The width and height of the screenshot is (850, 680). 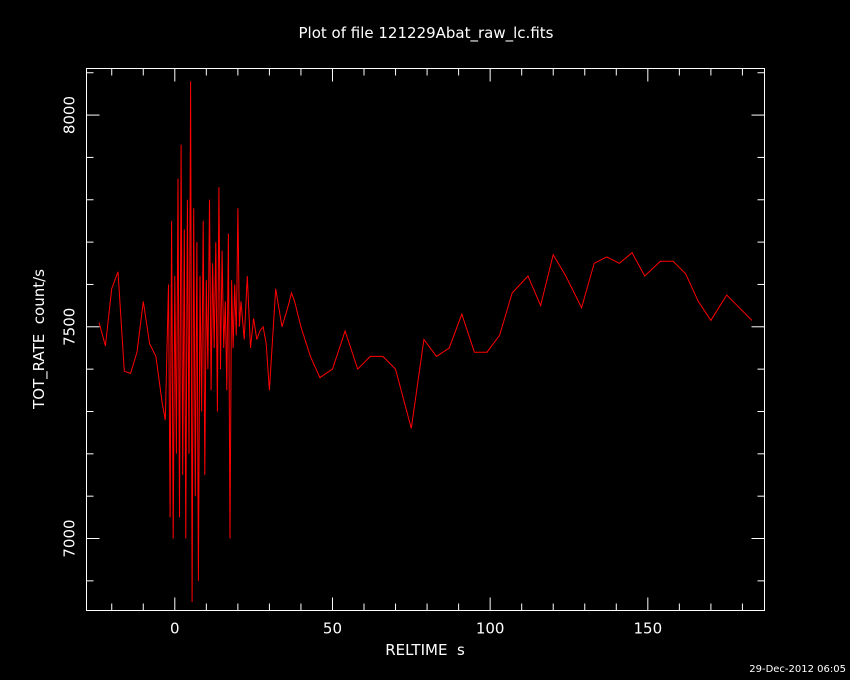 What do you see at coordinates (332, 629) in the screenshot?
I see `x-tick-label: 50` at bounding box center [332, 629].